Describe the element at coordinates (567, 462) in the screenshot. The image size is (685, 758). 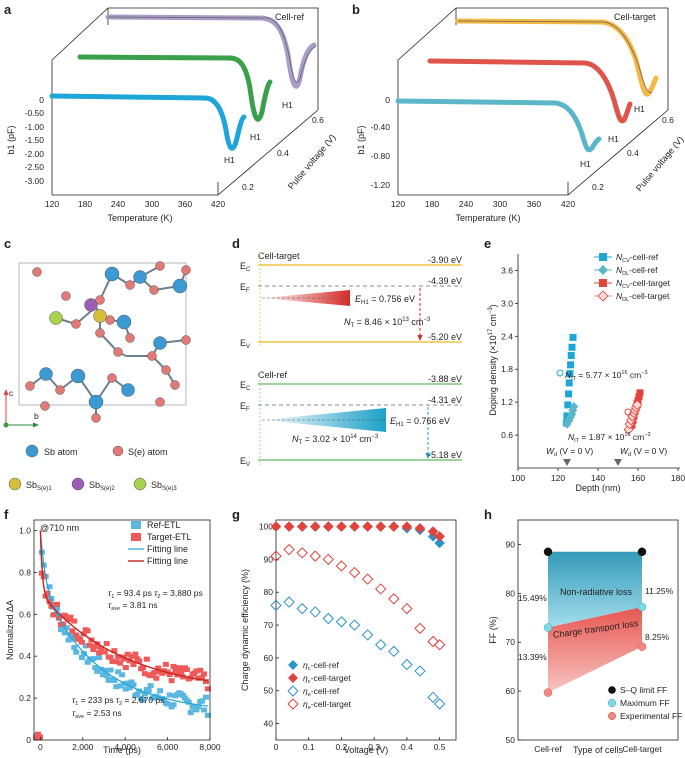
I see `e-wd-ref-arrow` at that location.